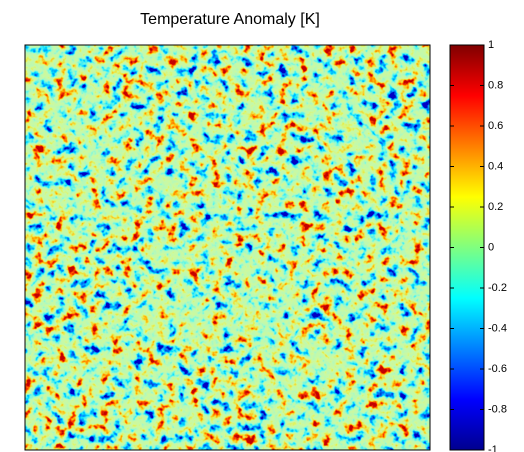 The height and width of the screenshot is (452, 524). What do you see at coordinates (497, 409) in the screenshot?
I see `colorbar-tick-label: -0.8` at bounding box center [497, 409].